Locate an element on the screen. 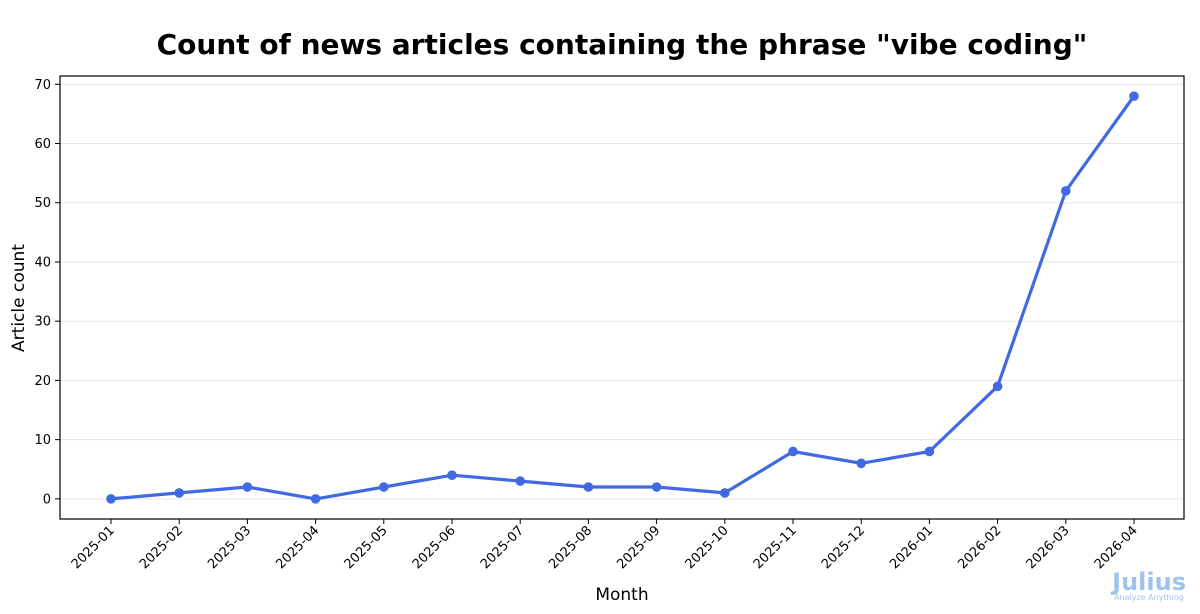  y-axis-ticks: 0 10 20 30 40 50 60 70 is located at coordinates (47, 292).